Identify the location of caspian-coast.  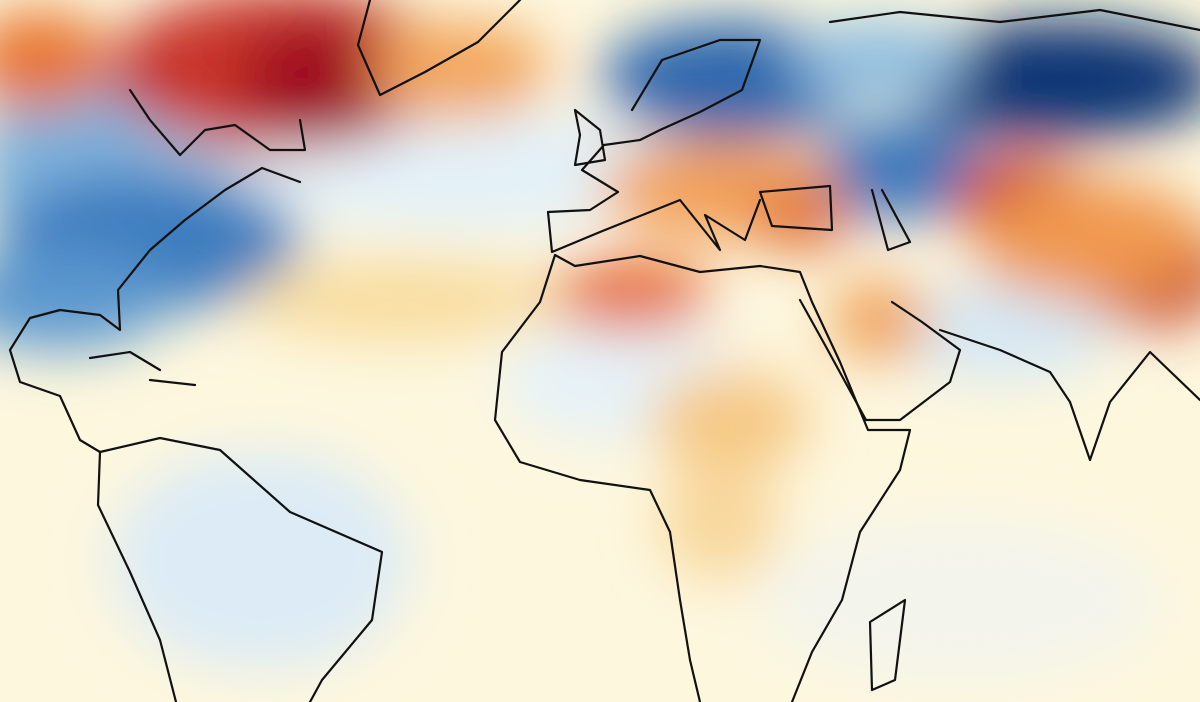
(891, 220).